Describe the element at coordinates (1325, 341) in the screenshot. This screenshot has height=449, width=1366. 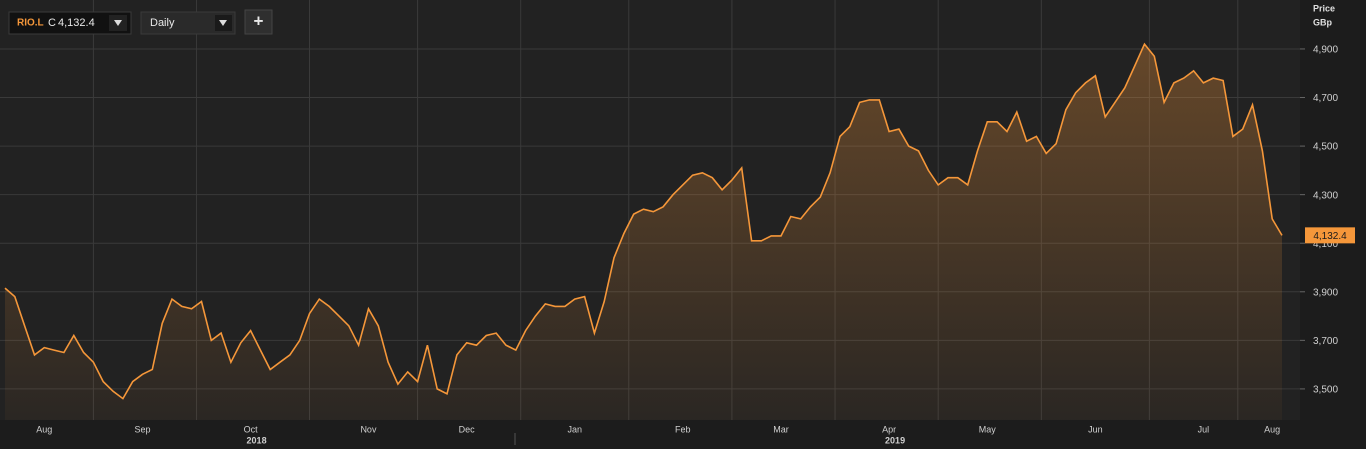
I see `y-tick-label: 3,700` at that location.